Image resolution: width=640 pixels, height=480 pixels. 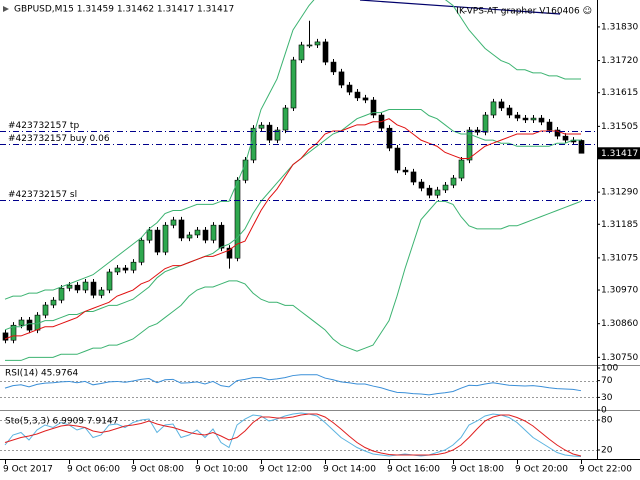 I want to click on x-tick-label: 9 Oct 18:00, so click(x=477, y=470).